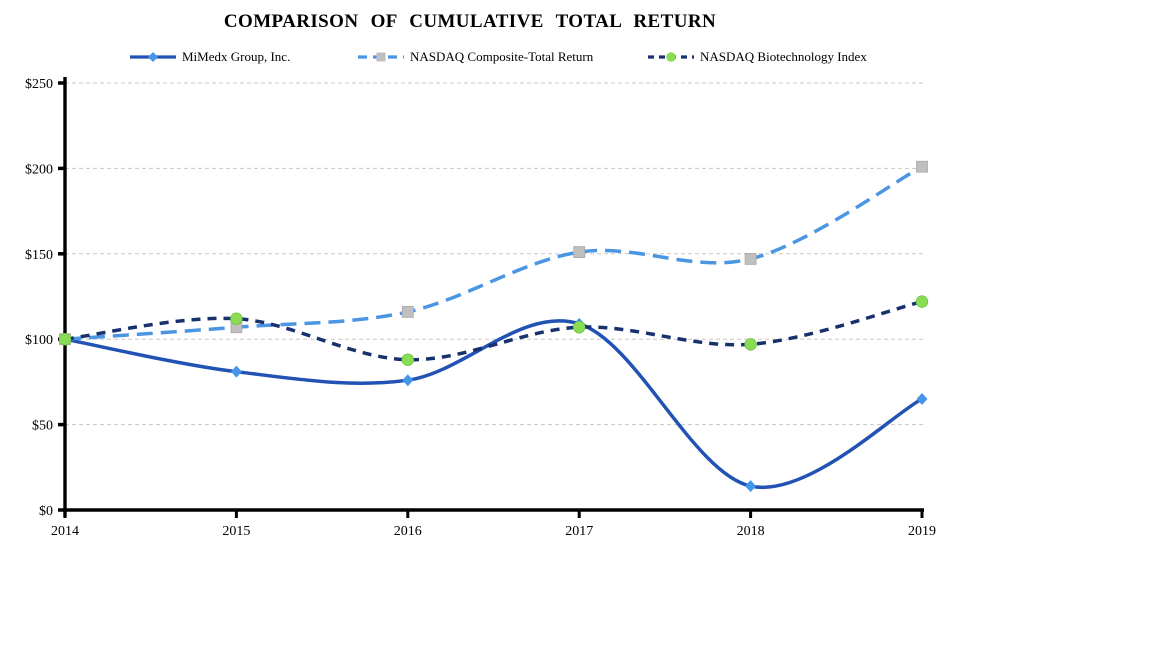 This screenshot has width=1152, height=648. Describe the element at coordinates (751, 531) in the screenshot. I see `x-tick-label: 2018` at that location.